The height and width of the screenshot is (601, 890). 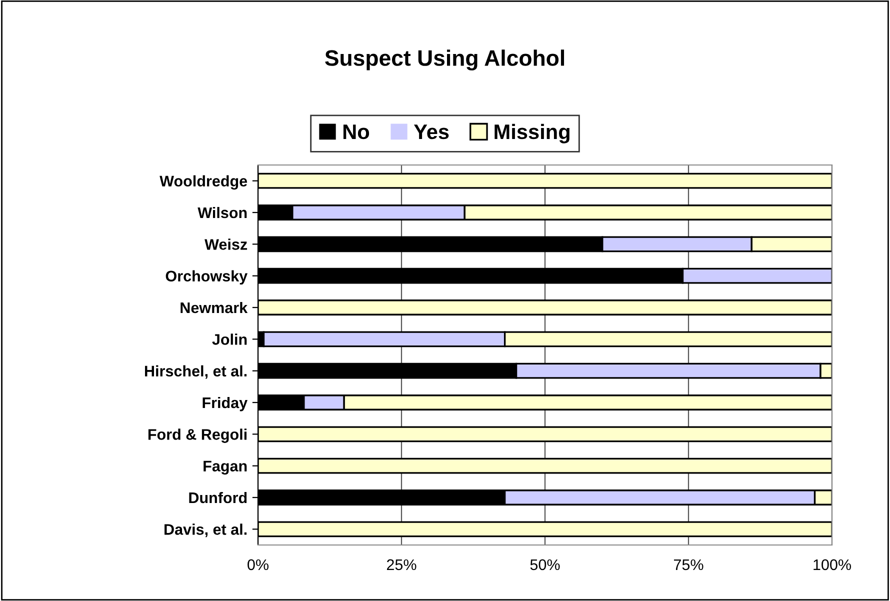 I want to click on y-tick-label: Wilson, so click(x=222, y=212).